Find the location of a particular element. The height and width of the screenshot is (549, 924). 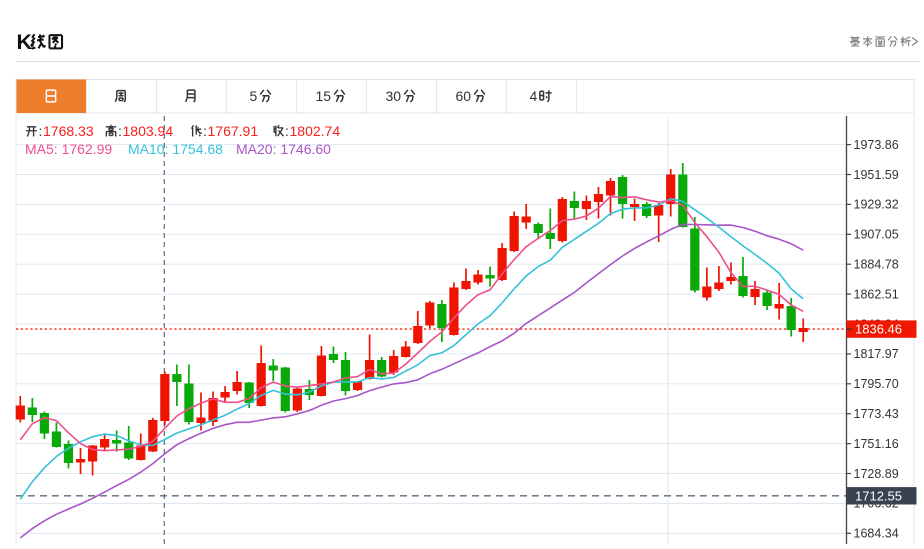

svg-text: MA10: 1754.68 is located at coordinates (175, 149).